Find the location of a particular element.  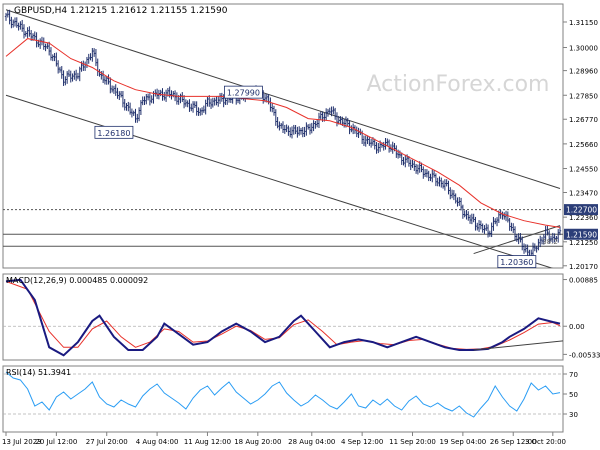

level-callout-1.26180: 1.26180 is located at coordinates (114, 132).